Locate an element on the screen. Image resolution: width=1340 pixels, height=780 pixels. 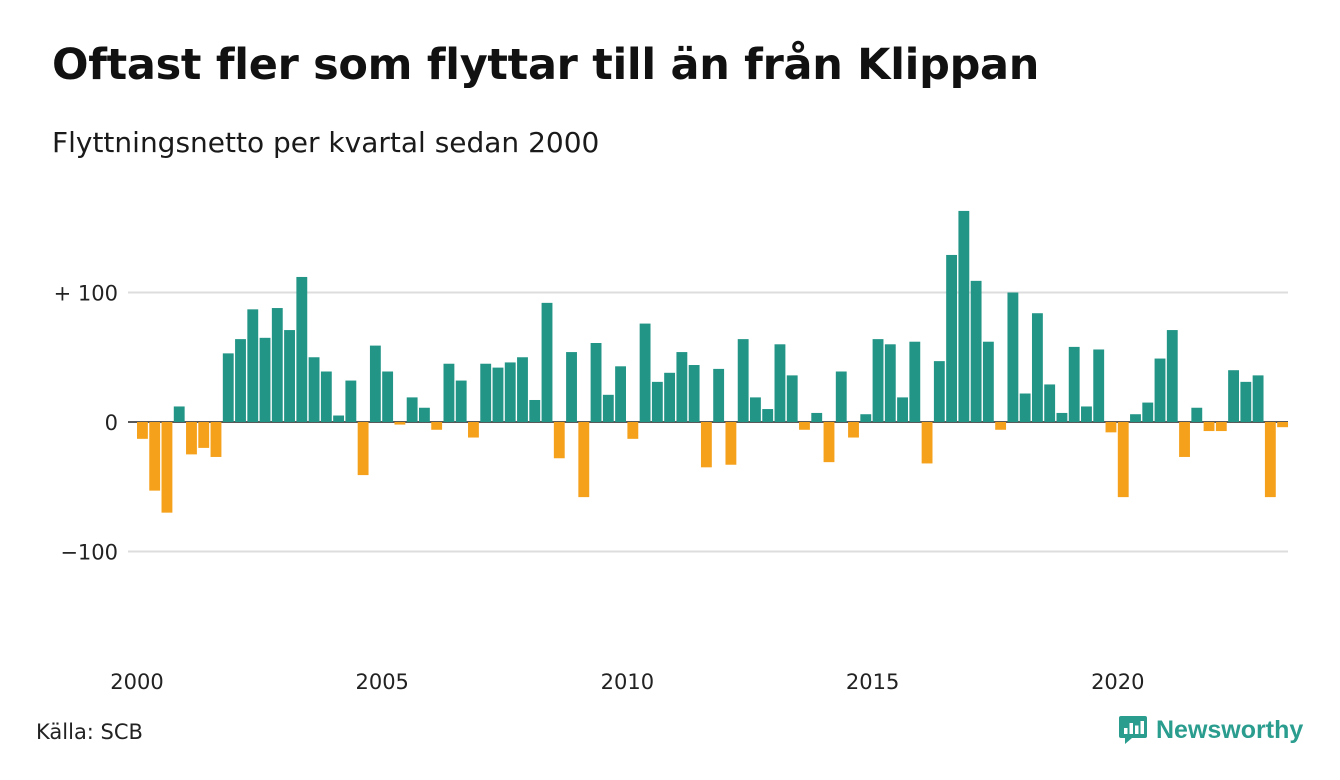
x-tick-label: 2010 is located at coordinates (627, 682).